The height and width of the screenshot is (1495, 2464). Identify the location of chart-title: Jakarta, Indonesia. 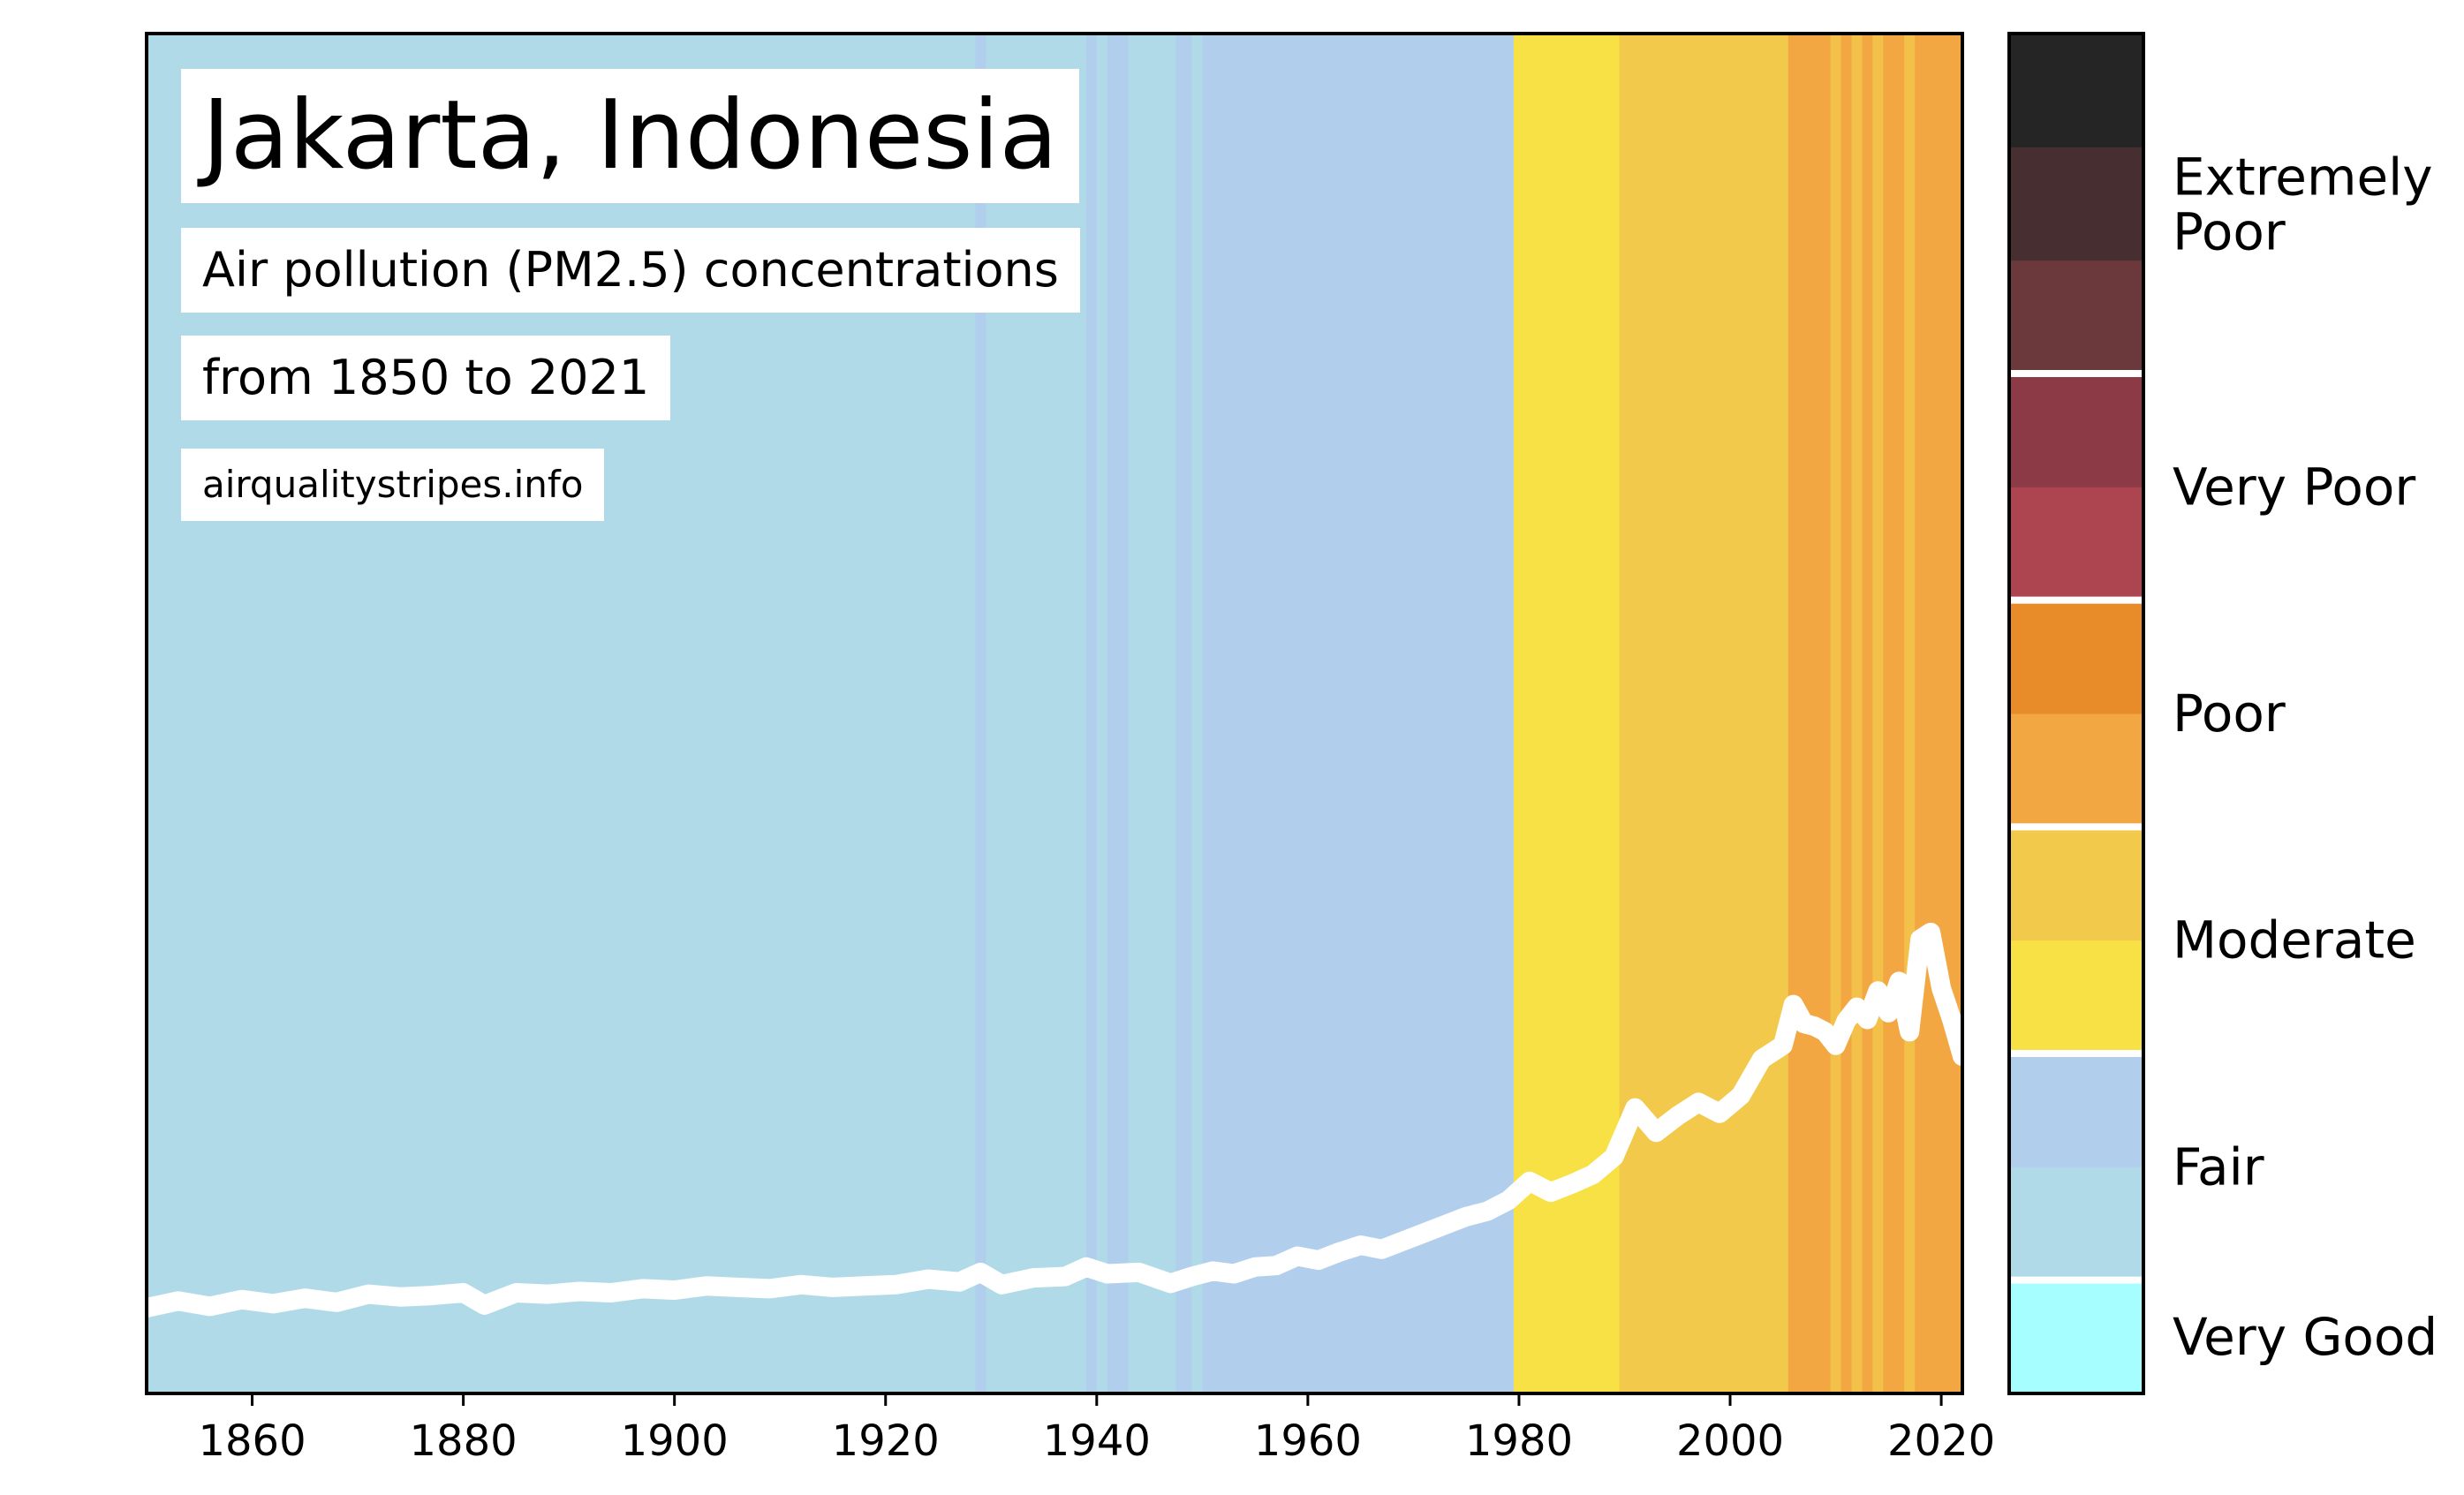
(630, 136).